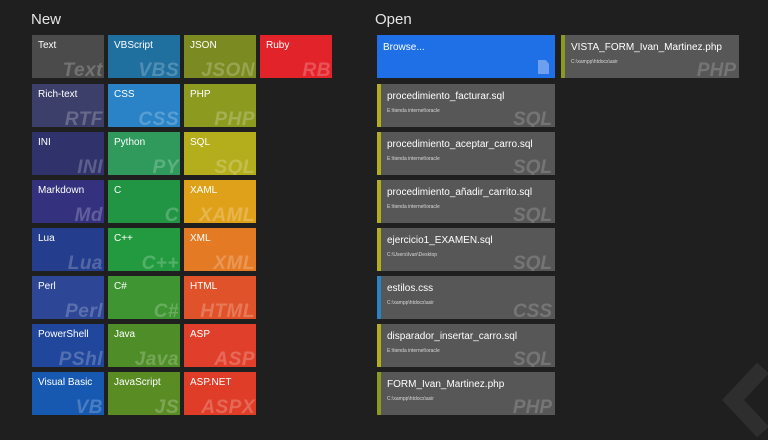  I want to click on tile-label: ASP, so click(200, 334).